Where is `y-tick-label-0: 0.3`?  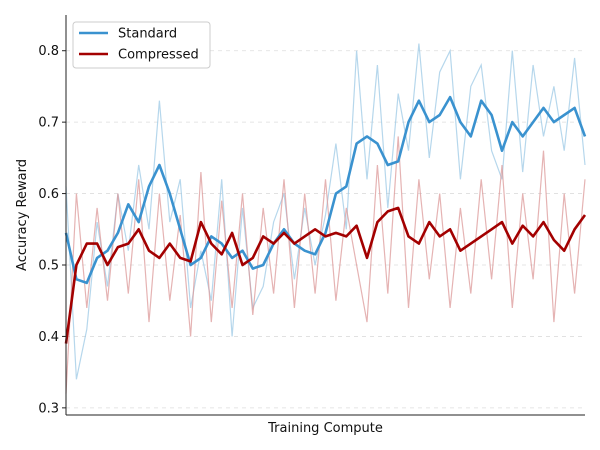 y-tick-label-0: 0.3 is located at coordinates (48, 408).